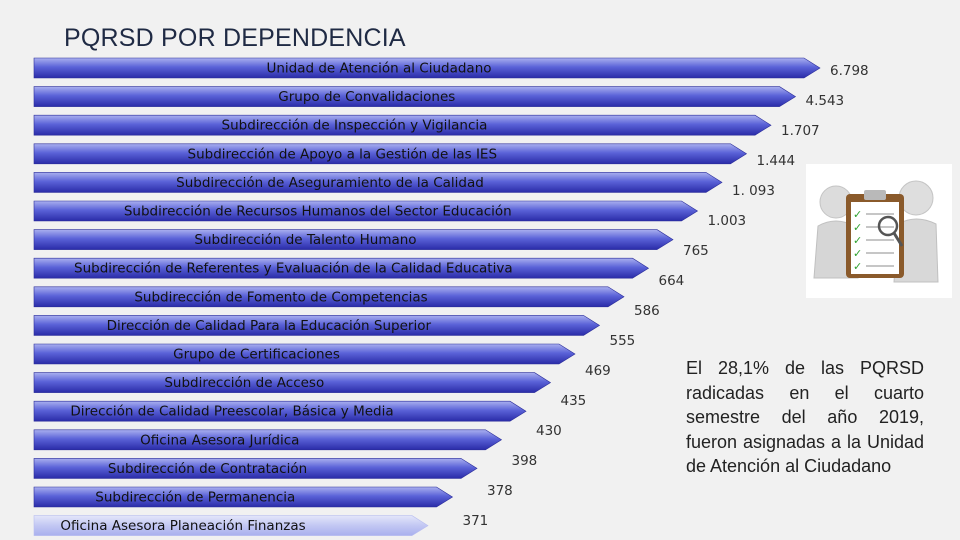 The height and width of the screenshot is (540, 960). Describe the element at coordinates (235, 38) in the screenshot. I see `page-title: PQRSD POR DEPENDENCIA` at that location.